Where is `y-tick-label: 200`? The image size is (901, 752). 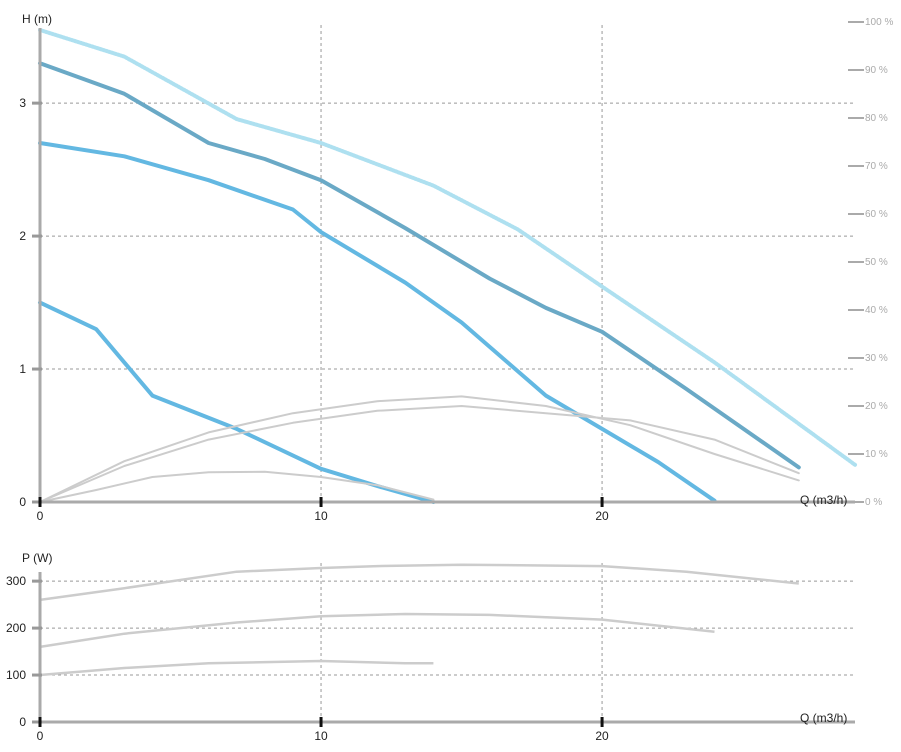 y-tick-label: 200 is located at coordinates (16, 628).